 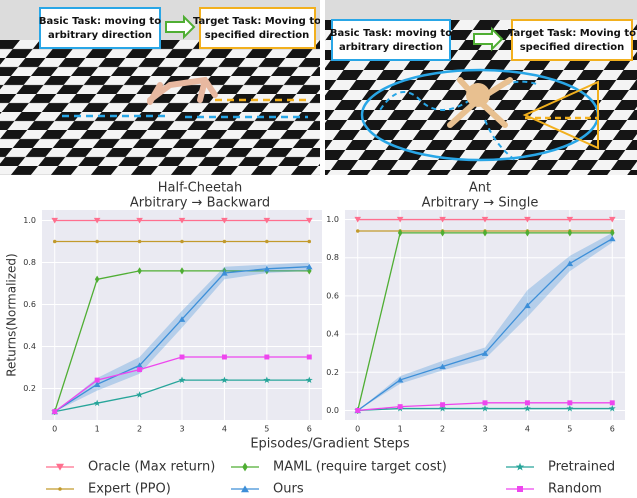 I want to click on legend-label: Ours, so click(x=288, y=489).